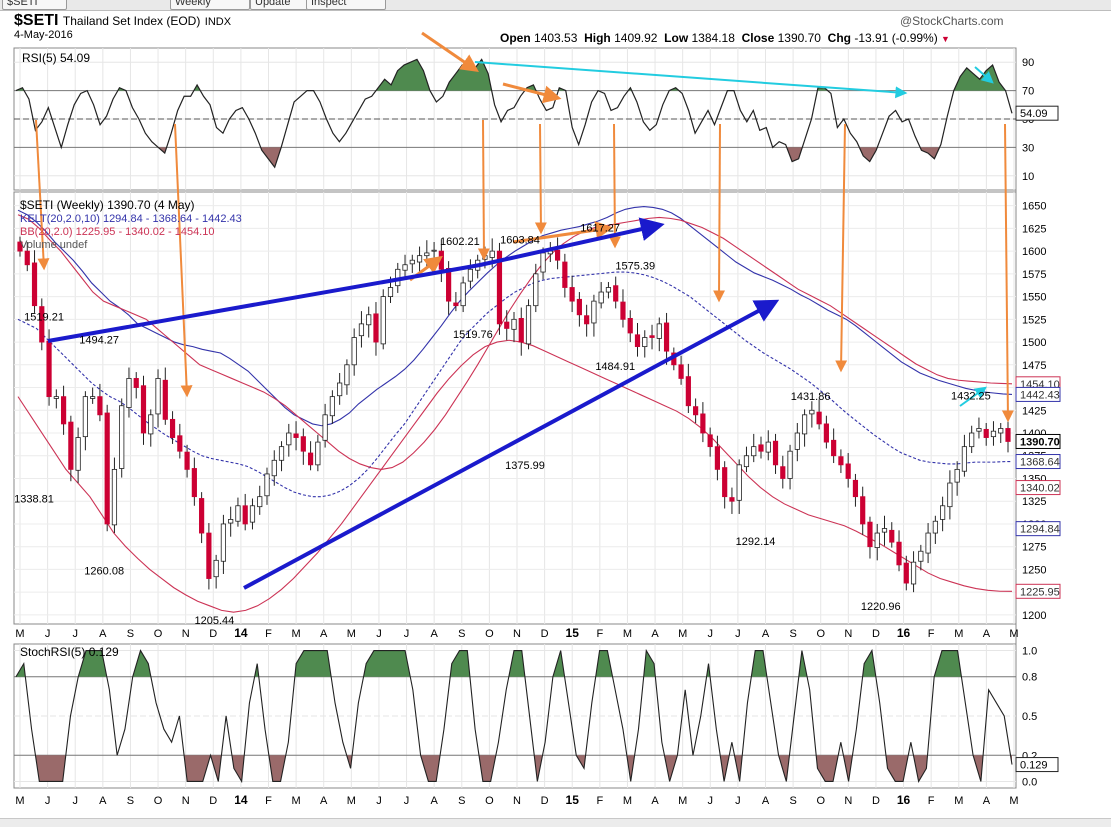 This screenshot has width=1111, height=827. Describe the element at coordinates (44, 318) in the screenshot. I see `price-annotation: 1519.21` at that location.